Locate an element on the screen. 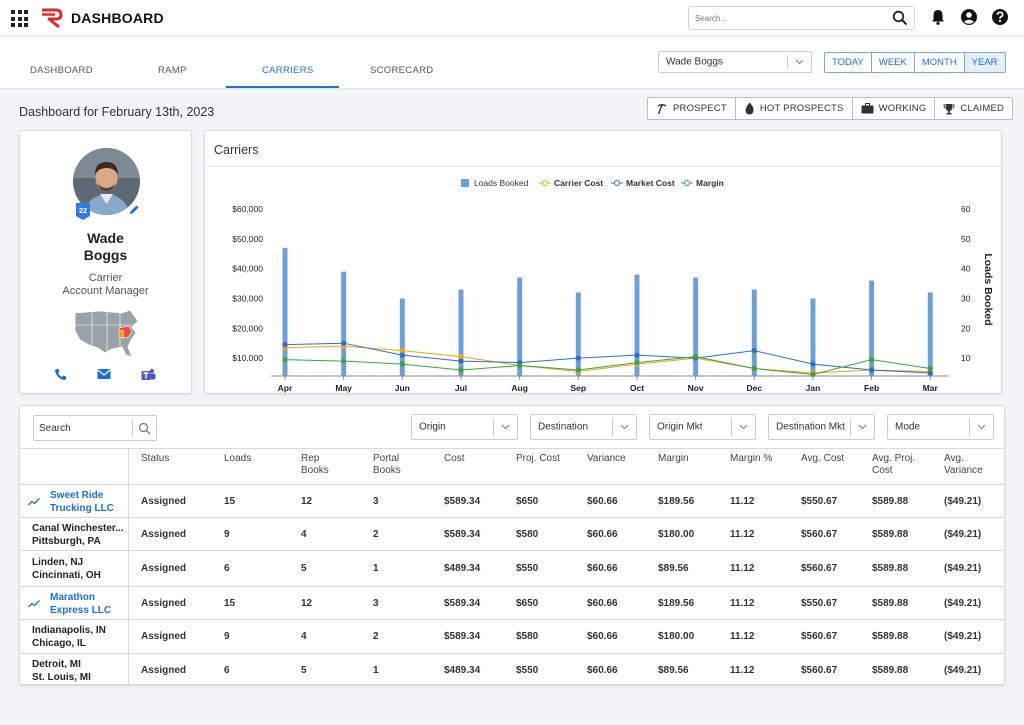 The width and height of the screenshot is (1024, 725). hot-prospects-button: HOT PROSPECTS is located at coordinates (794, 108).